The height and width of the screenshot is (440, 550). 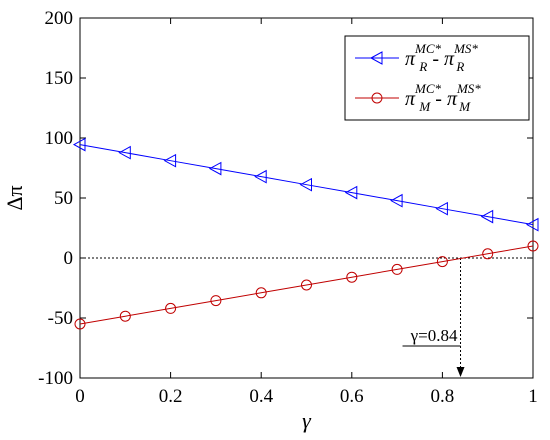 I want to click on x-tick-label: 0.8, so click(x=443, y=396).